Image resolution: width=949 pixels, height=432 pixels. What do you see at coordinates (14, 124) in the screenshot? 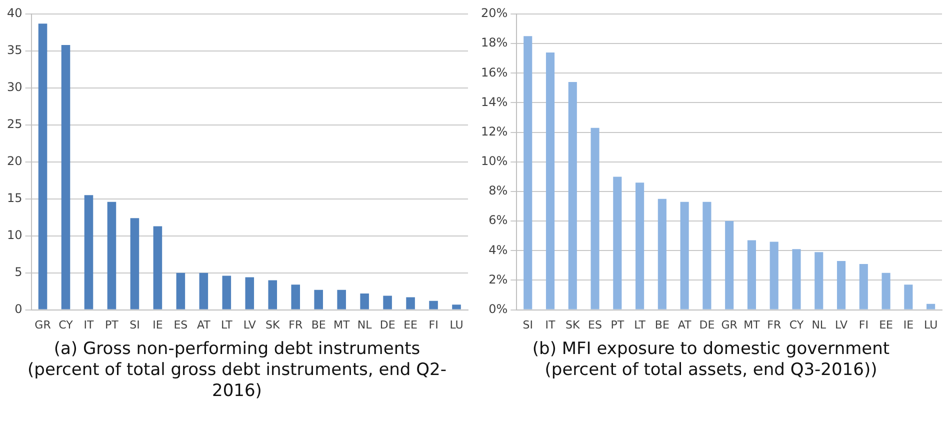
I see `y-tick-label: 25` at bounding box center [14, 124].